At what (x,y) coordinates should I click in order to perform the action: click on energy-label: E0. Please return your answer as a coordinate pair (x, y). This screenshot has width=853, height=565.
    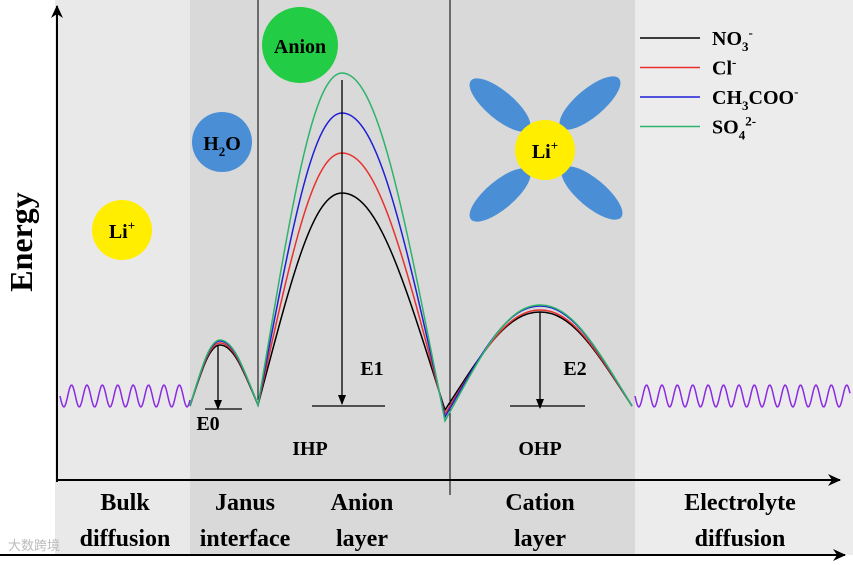
    Looking at the image, I should click on (207, 424).